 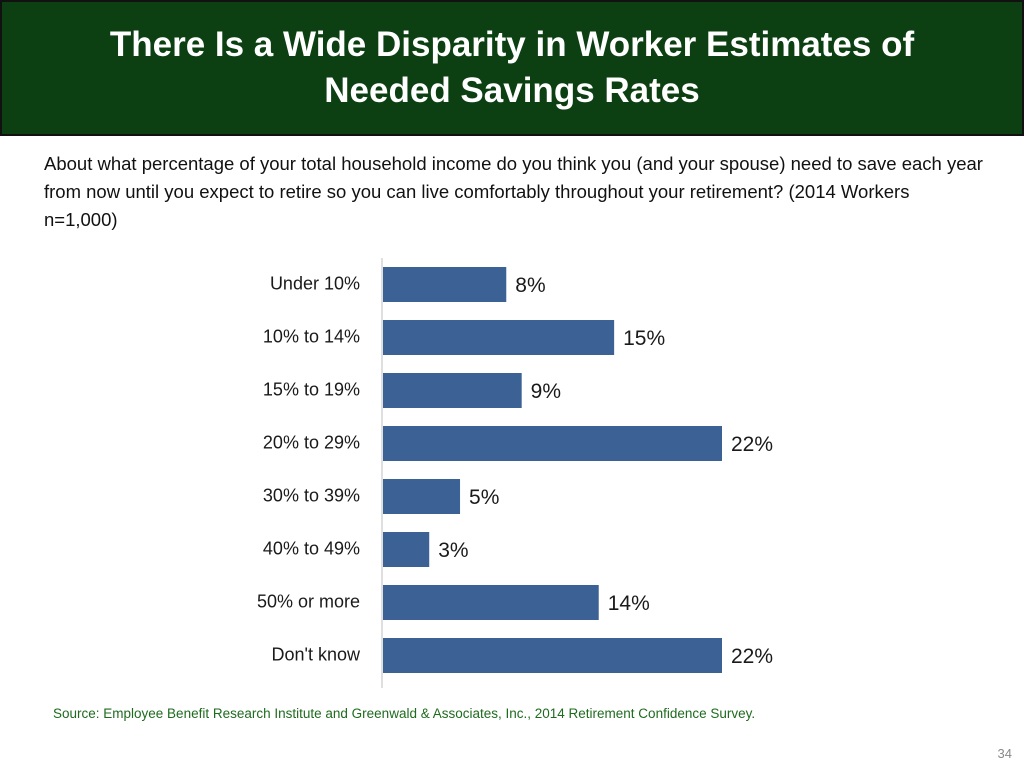 I want to click on data-label: 15%, so click(x=644, y=338).